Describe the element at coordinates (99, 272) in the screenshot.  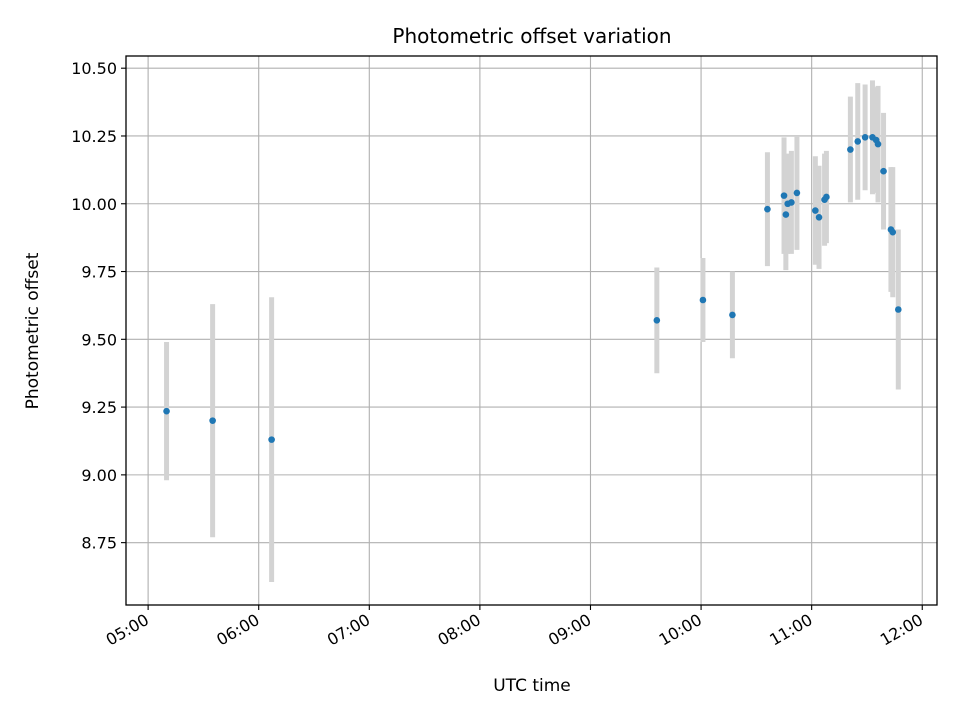
I see `y-tick-label: 9.75` at that location.